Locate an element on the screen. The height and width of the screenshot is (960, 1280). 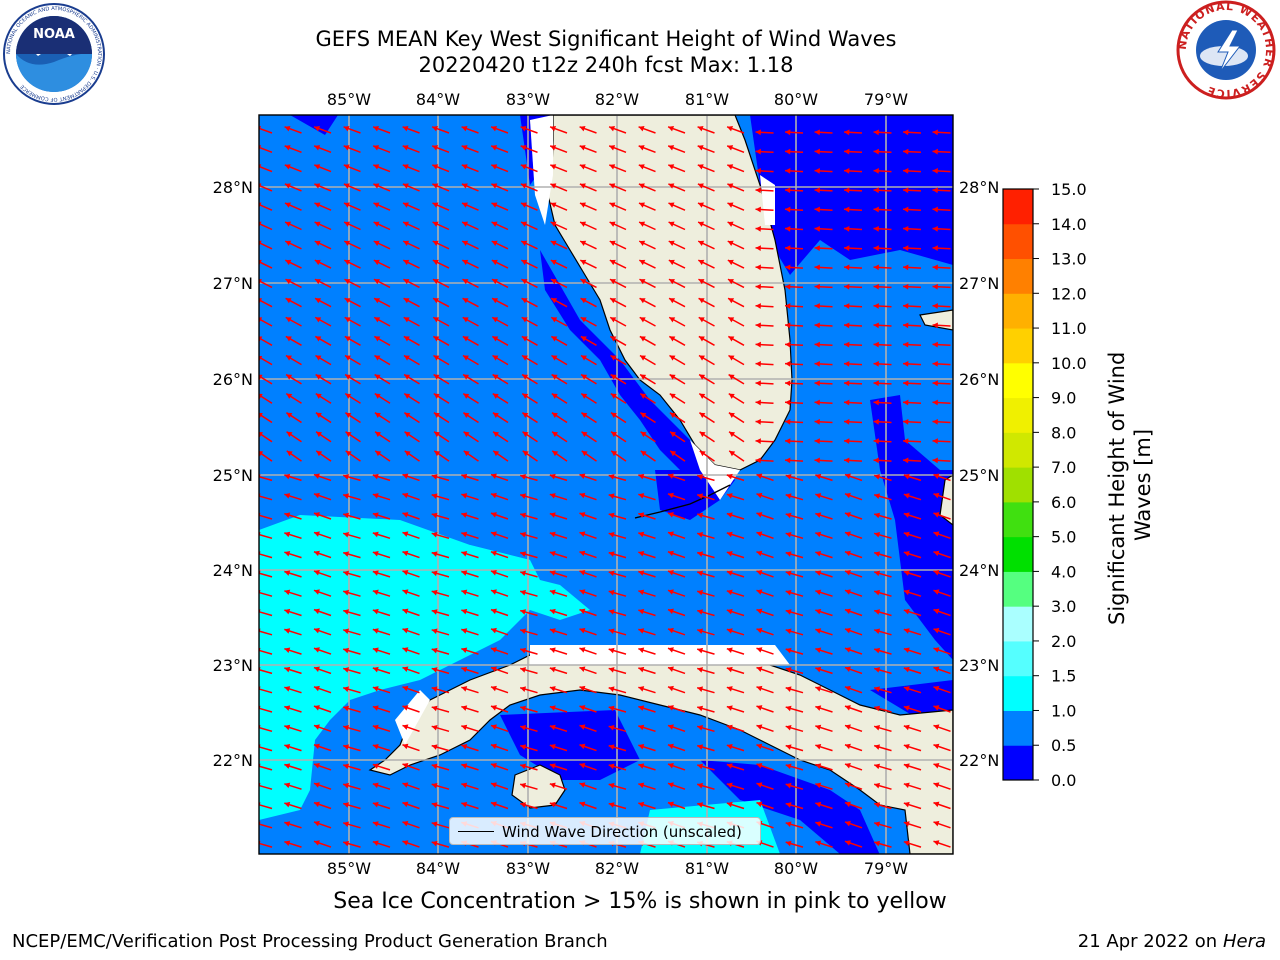
colorbar-tick-label: 13.0 is located at coordinates (1069, 259).